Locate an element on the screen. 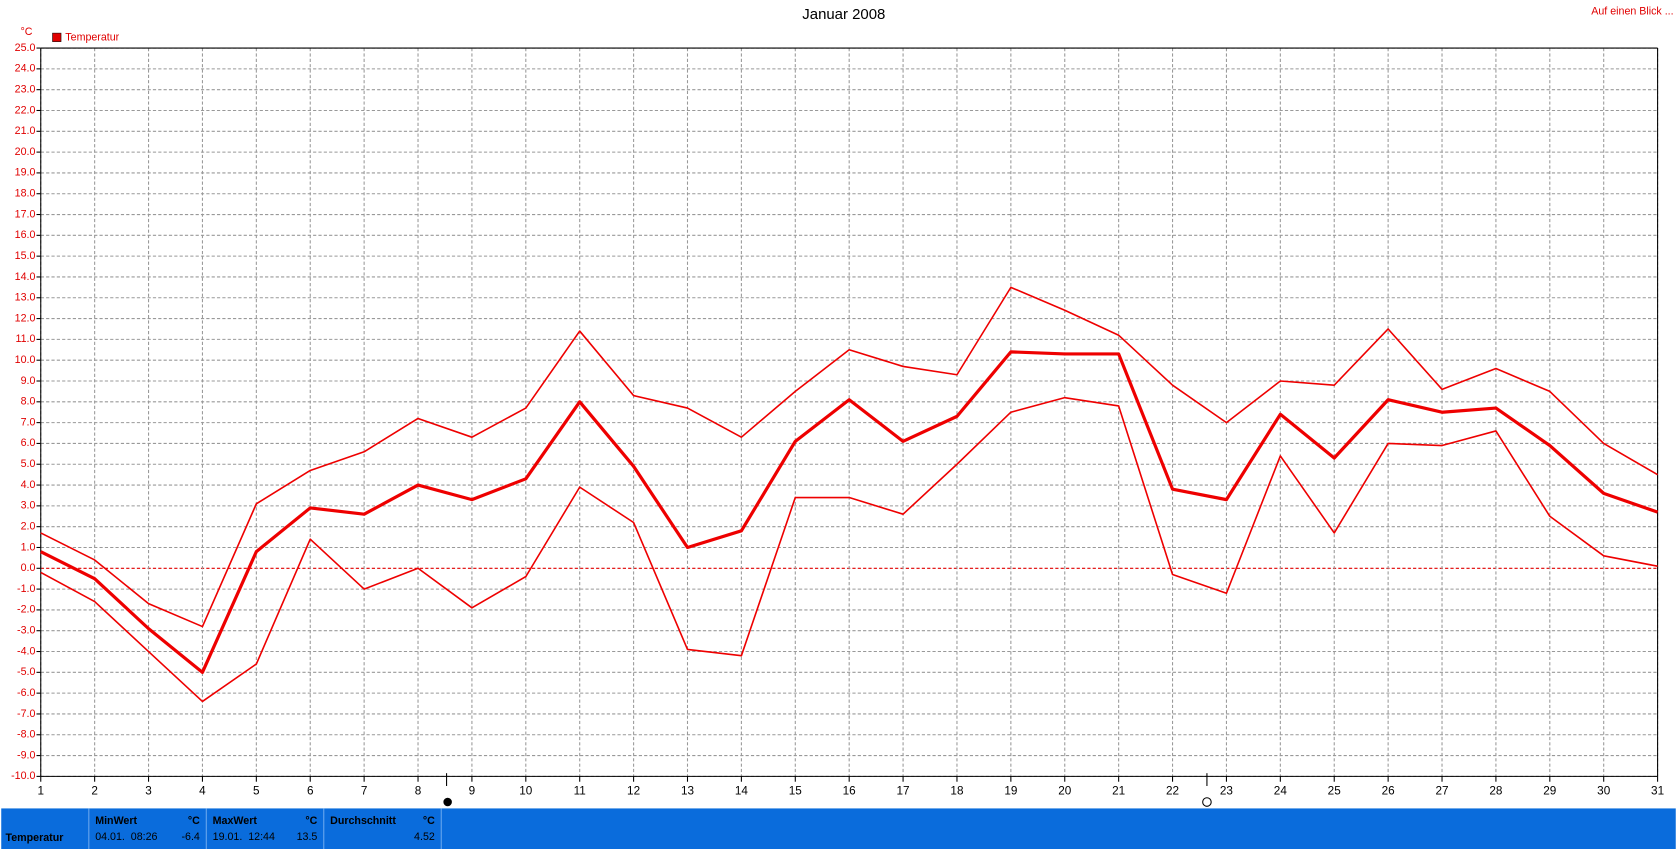  x-tick-label: 31 is located at coordinates (1657, 790).